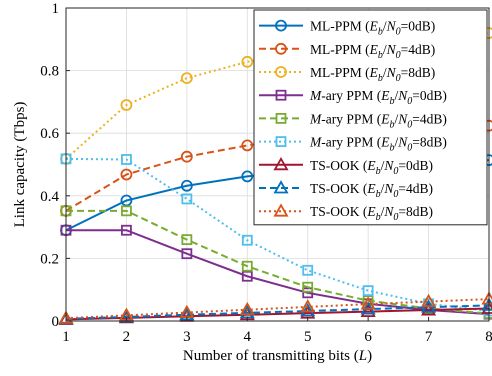 The width and height of the screenshot is (492, 376). What do you see at coordinates (49, 72) in the screenshot?
I see `y-tick-label: 0.8` at bounding box center [49, 72].